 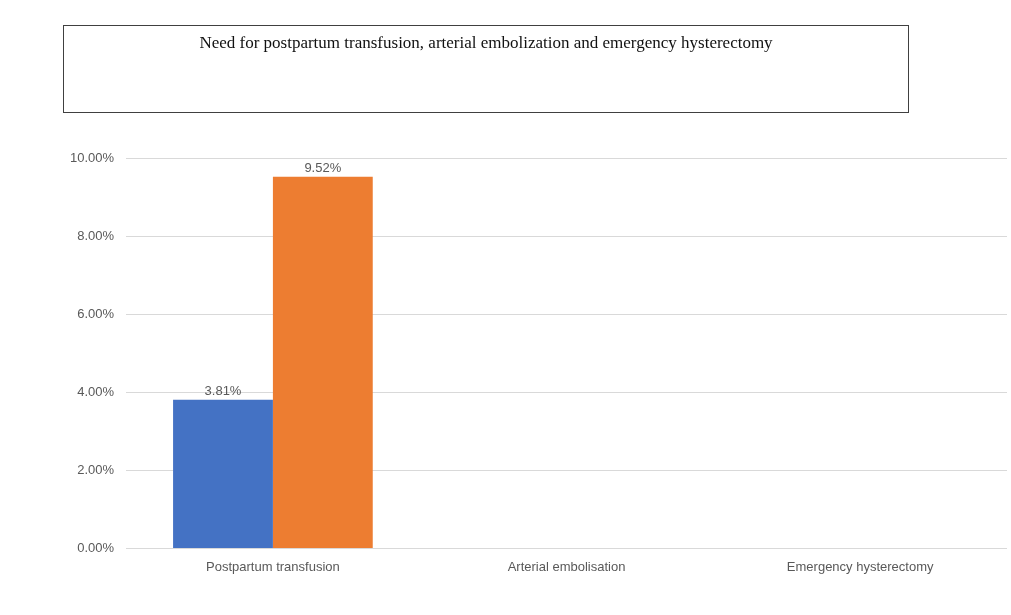 I want to click on x-tick-label: Postpartum transfusion, so click(x=273, y=566).